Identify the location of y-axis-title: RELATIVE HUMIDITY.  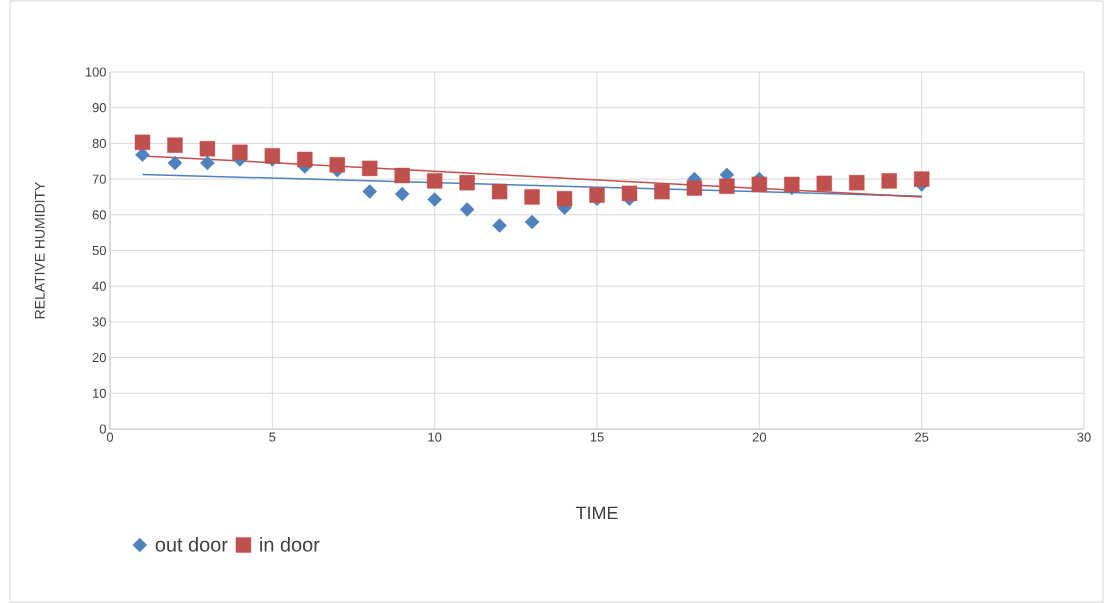
(40, 250).